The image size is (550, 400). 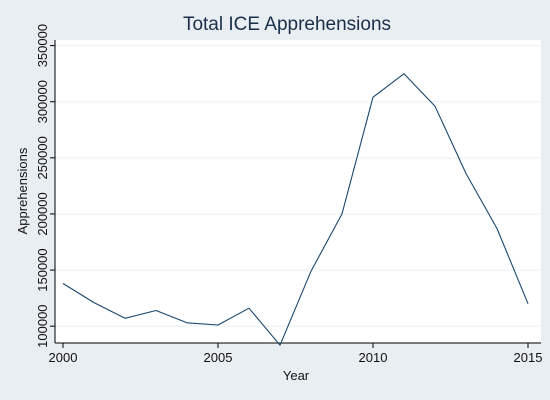 What do you see at coordinates (42, 45) in the screenshot?
I see `y-tick-label: 350000` at bounding box center [42, 45].